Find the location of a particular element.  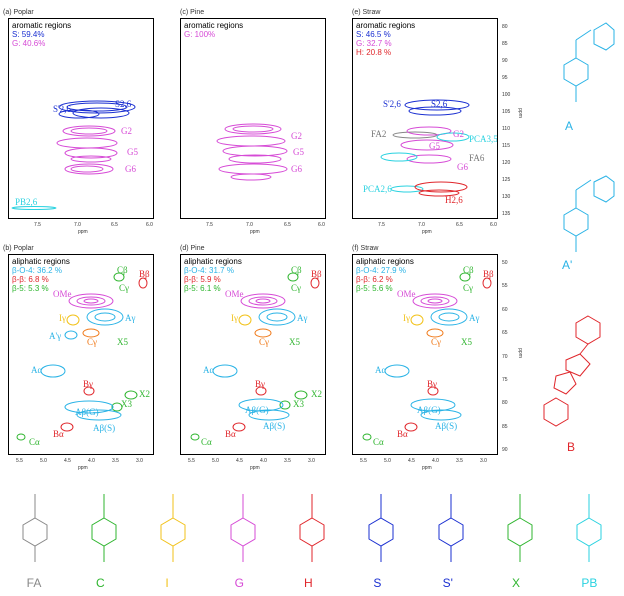

panel-b-label: (b) Poplar is located at coordinates (18, 248).